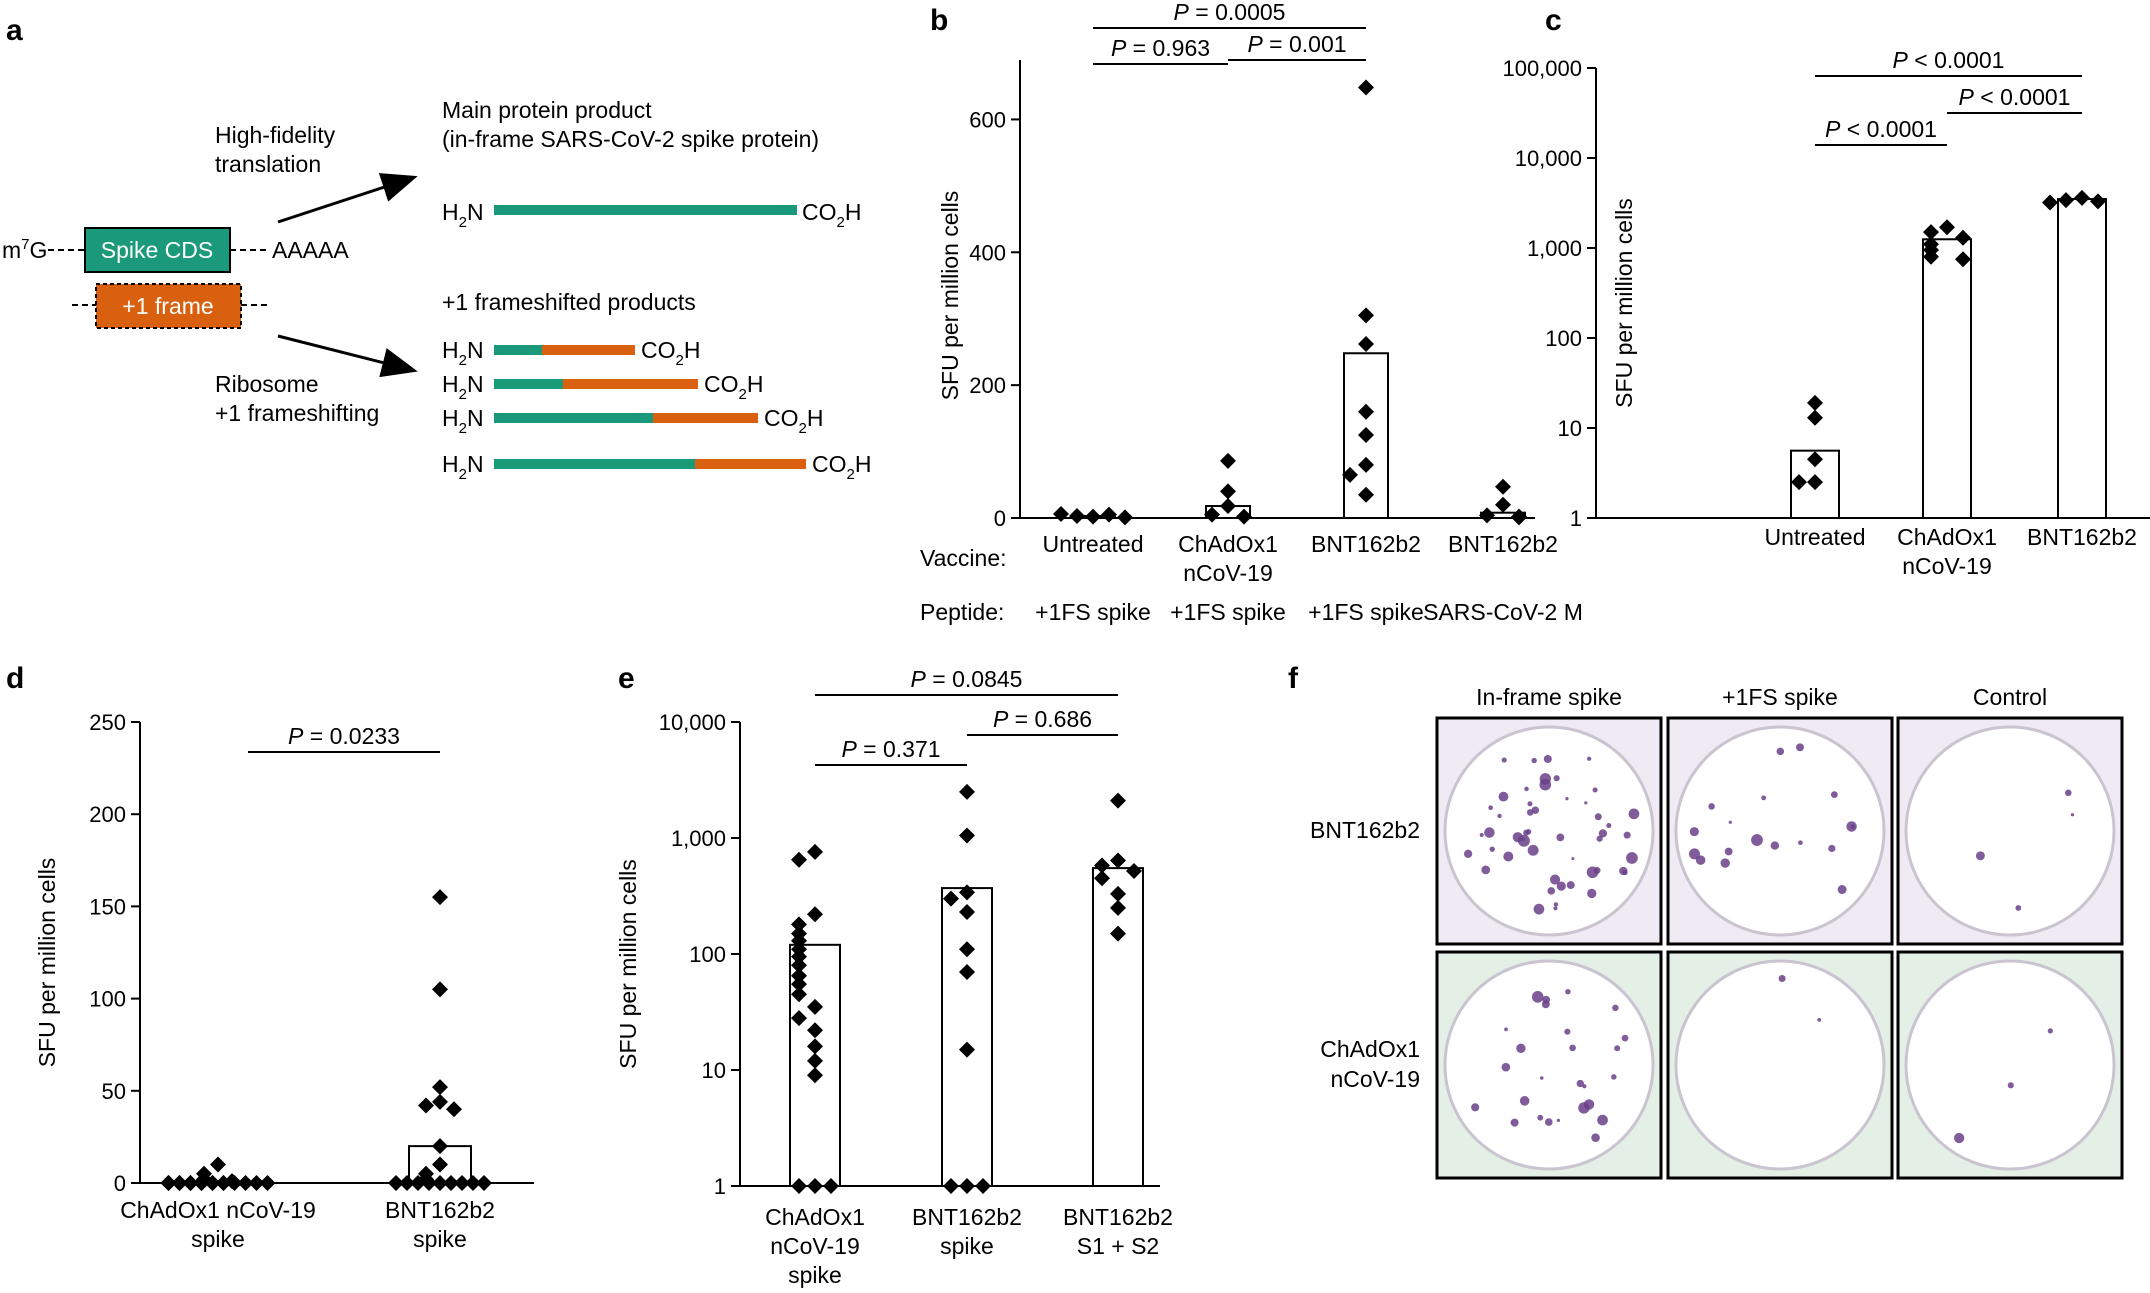  I want to click on category-label: S1 + S2, so click(1118, 1246).